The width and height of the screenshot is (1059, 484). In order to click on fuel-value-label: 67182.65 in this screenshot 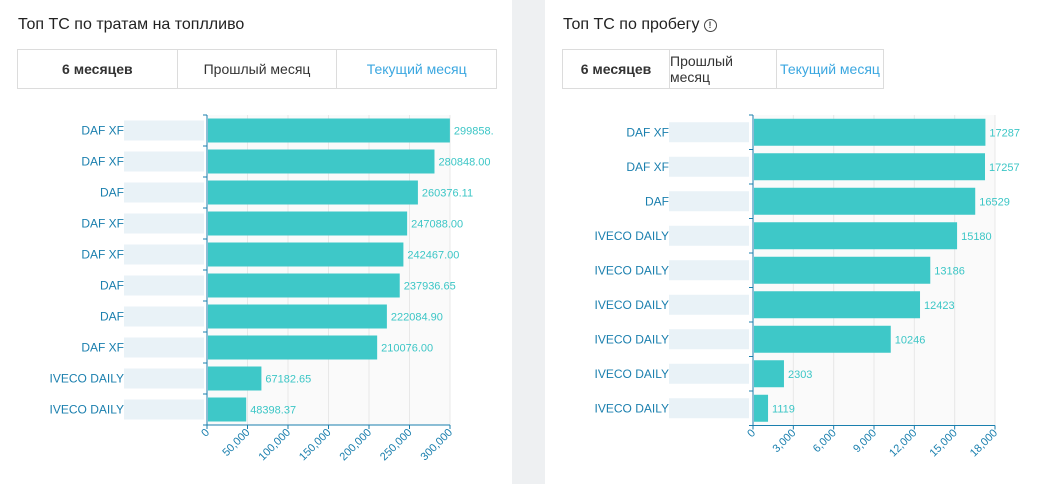, I will do `click(288, 380)`.